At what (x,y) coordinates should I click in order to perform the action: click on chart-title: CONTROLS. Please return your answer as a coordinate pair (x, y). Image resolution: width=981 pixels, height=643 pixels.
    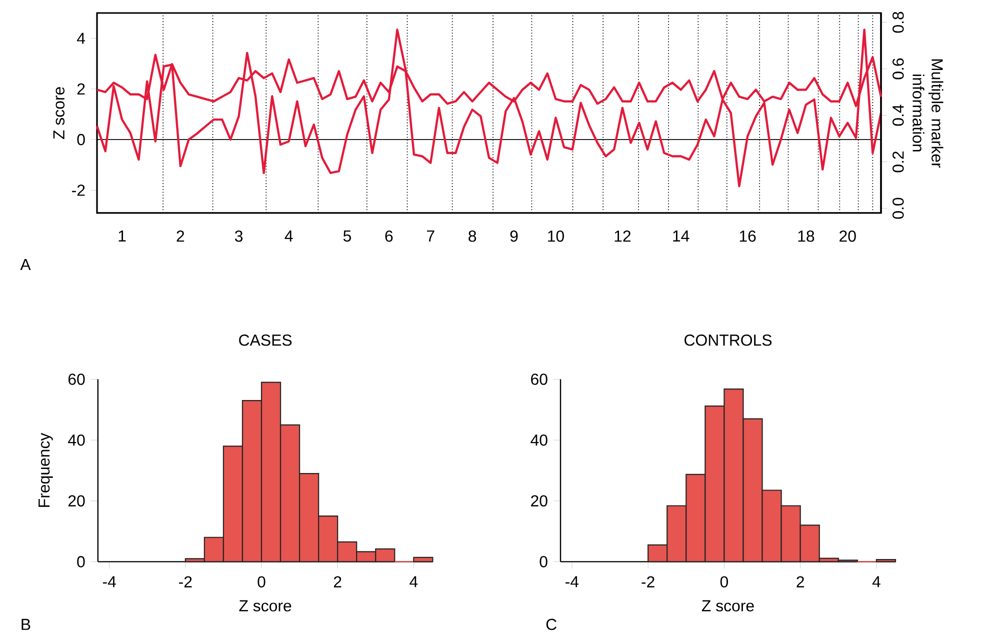
    Looking at the image, I should click on (728, 340).